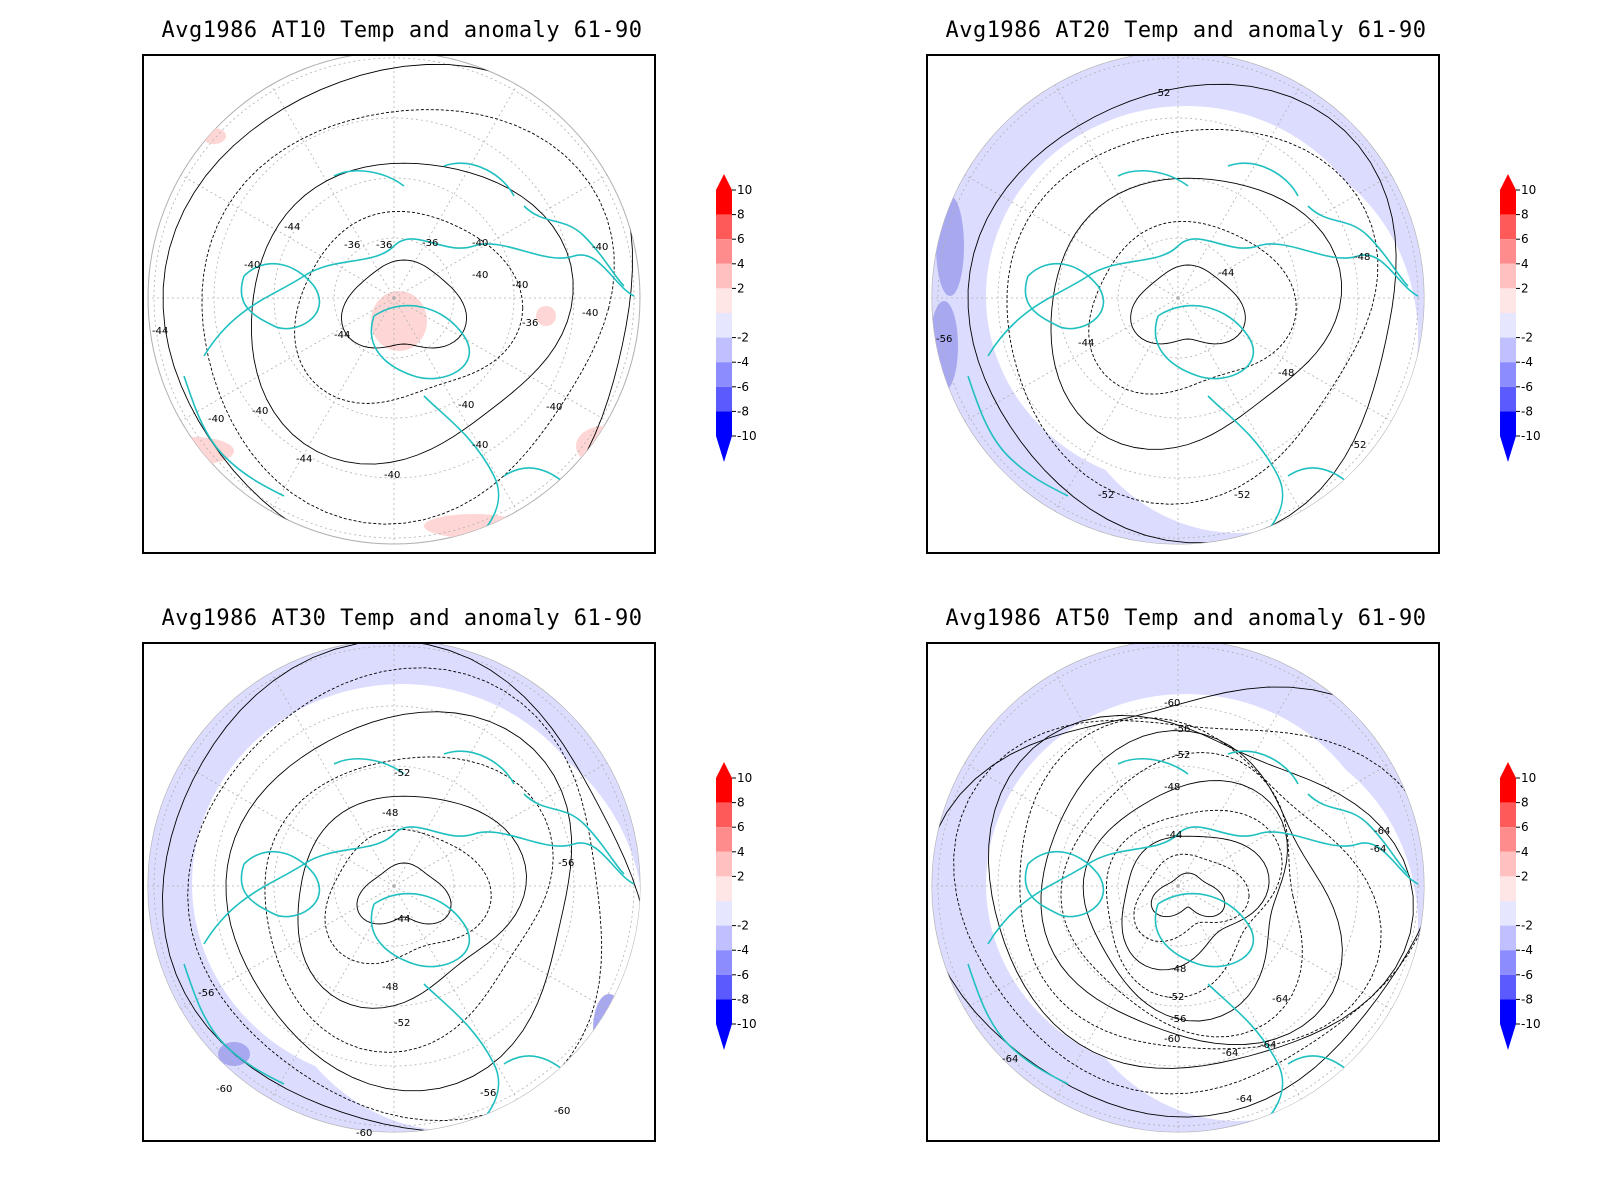 The image size is (1600, 1200). What do you see at coordinates (1508, 449) in the screenshot?
I see `colorbar-arrow-down` at bounding box center [1508, 449].